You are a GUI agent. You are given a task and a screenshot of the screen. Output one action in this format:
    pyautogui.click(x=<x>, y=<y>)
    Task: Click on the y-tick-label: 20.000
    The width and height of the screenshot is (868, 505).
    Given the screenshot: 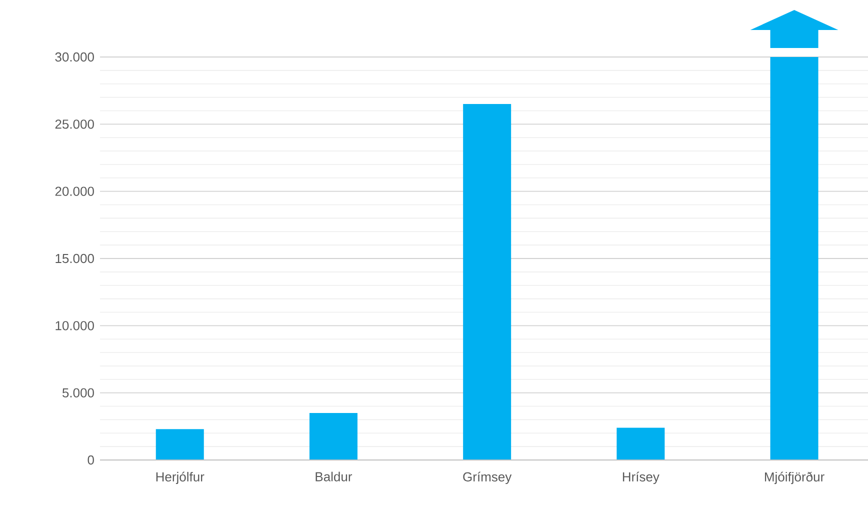 What is the action you would take?
    pyautogui.click(x=74, y=191)
    